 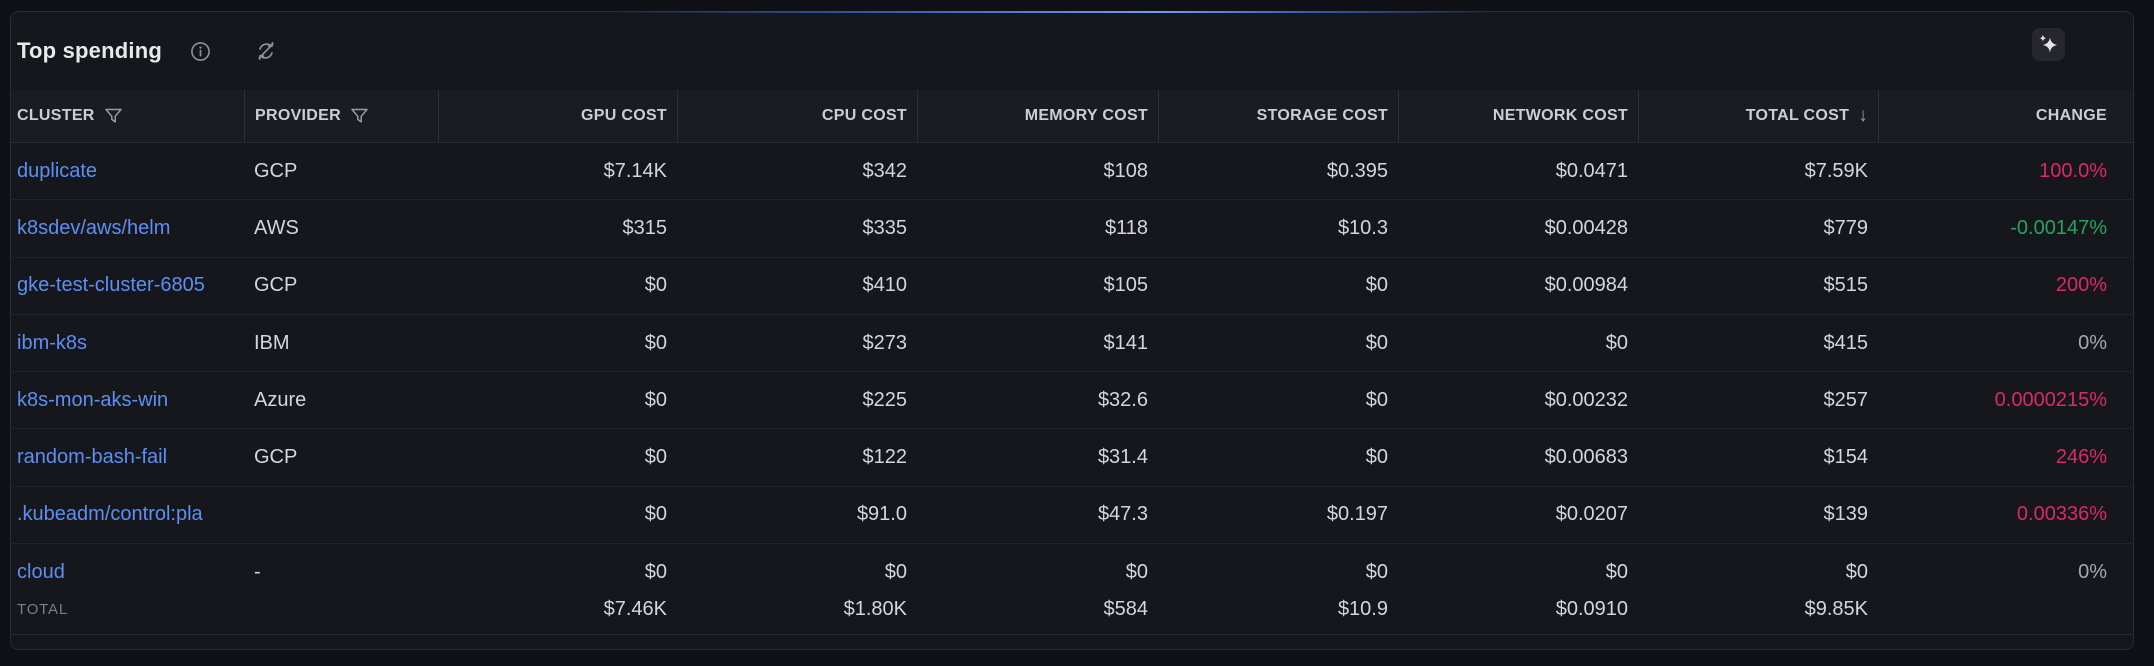 What do you see at coordinates (92, 457) in the screenshot?
I see `cluster-link: random-bash-fail` at bounding box center [92, 457].